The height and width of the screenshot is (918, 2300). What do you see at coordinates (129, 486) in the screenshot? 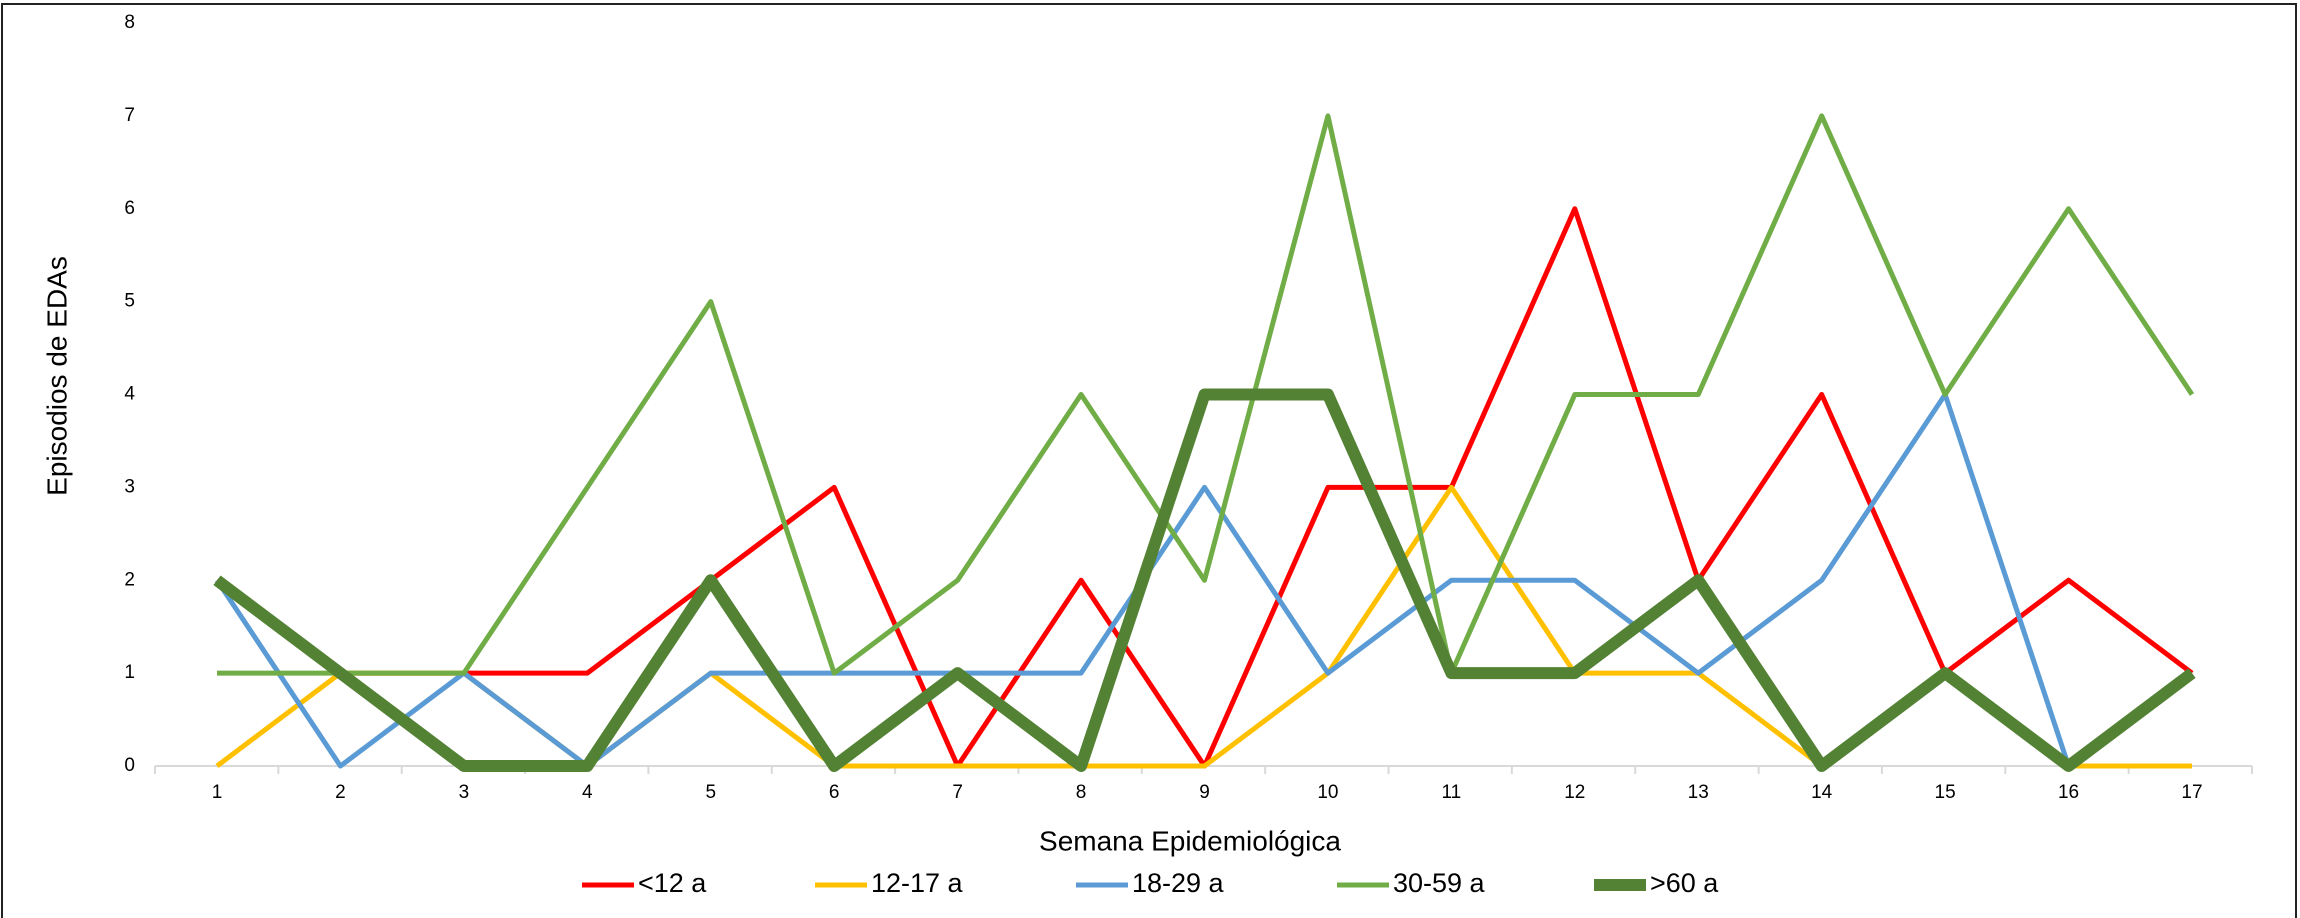
I see `y-tick-label: 3` at bounding box center [129, 486].